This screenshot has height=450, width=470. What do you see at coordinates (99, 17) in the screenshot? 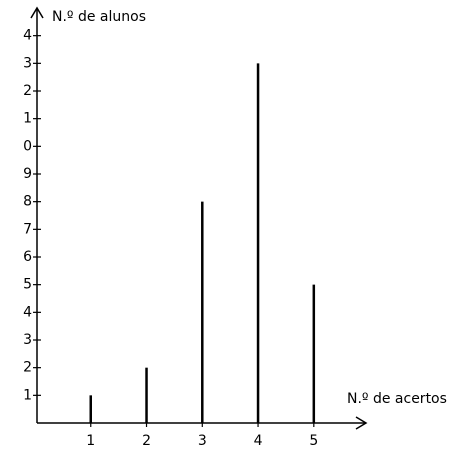
I see `y-axis-label: N.º de alunos` at bounding box center [99, 17].